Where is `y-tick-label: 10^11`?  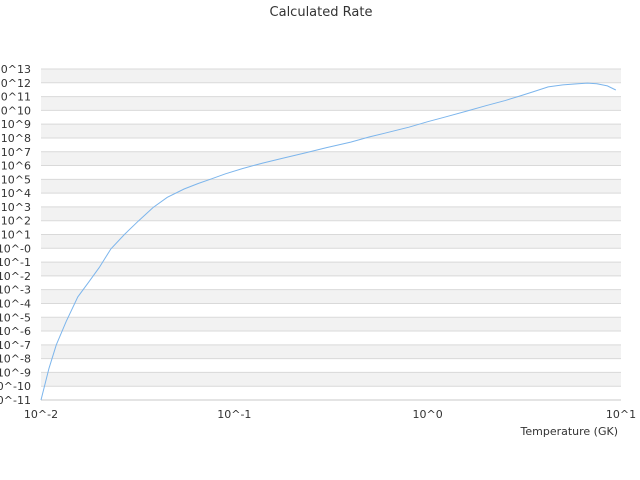
y-tick-label: 10^11 is located at coordinates (15, 97).